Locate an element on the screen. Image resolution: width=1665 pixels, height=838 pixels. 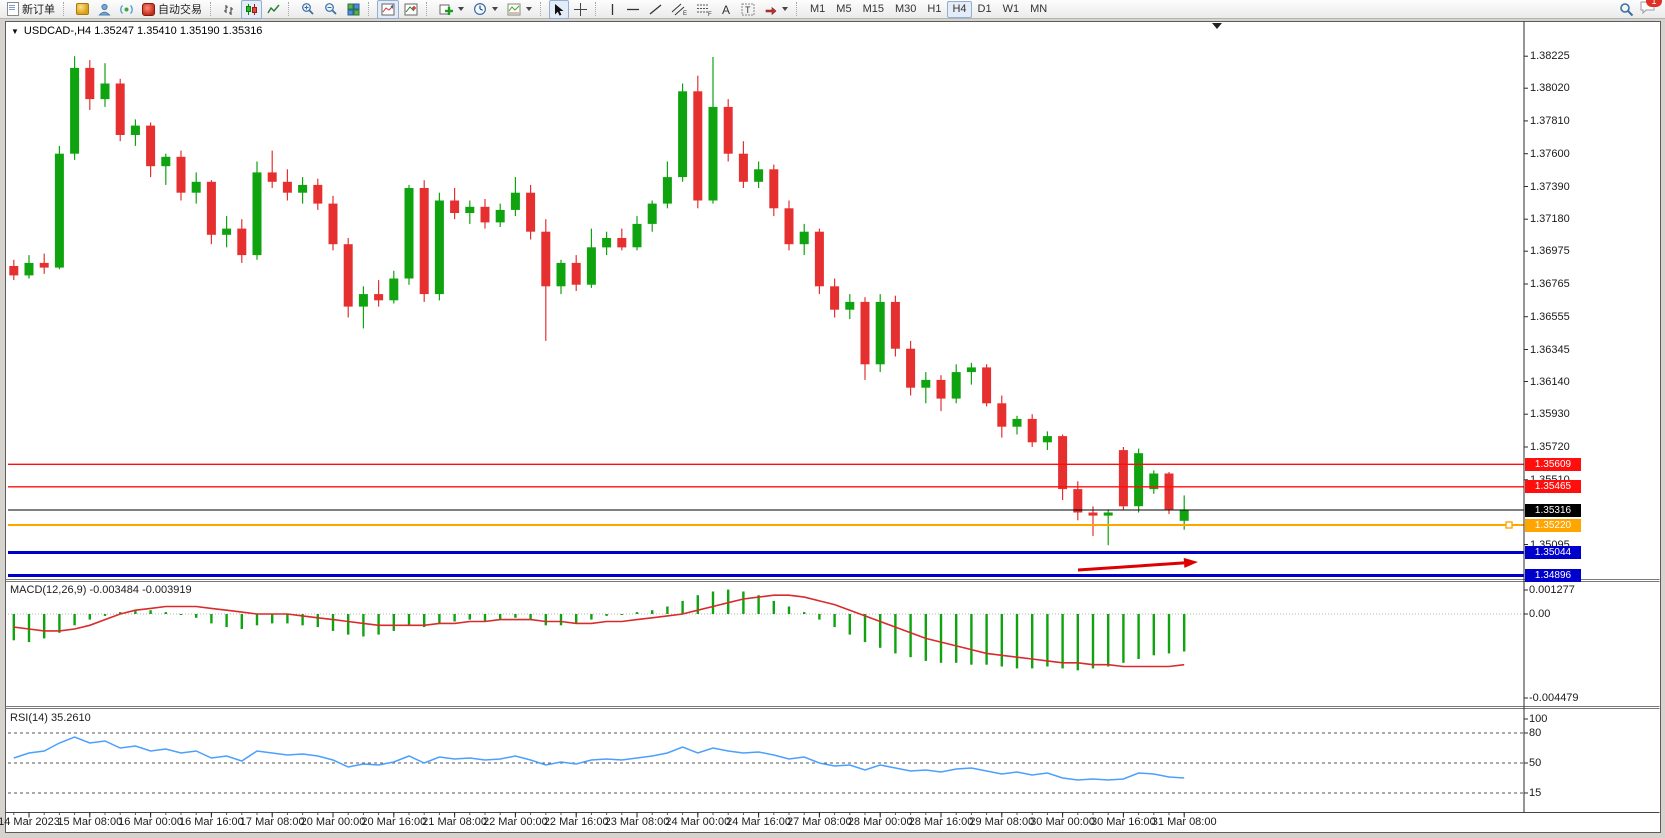
auto-trading-button: 自动交易 is located at coordinates (172, 9).